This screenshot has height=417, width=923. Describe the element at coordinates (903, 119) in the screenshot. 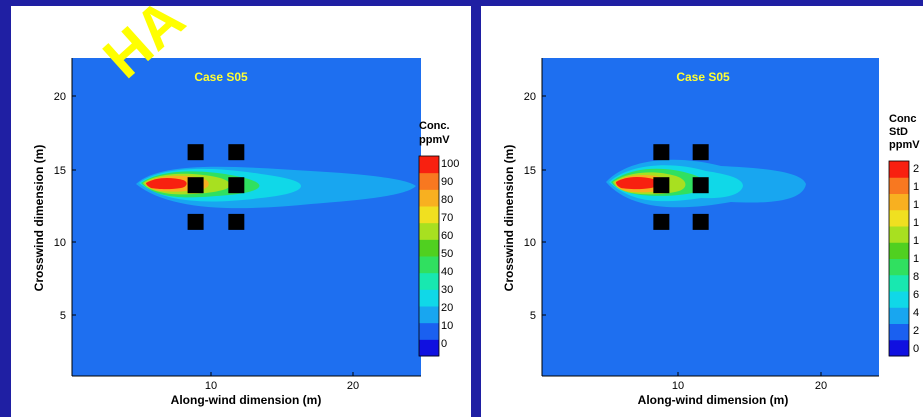

I see `colorbar-title: Conc` at that location.